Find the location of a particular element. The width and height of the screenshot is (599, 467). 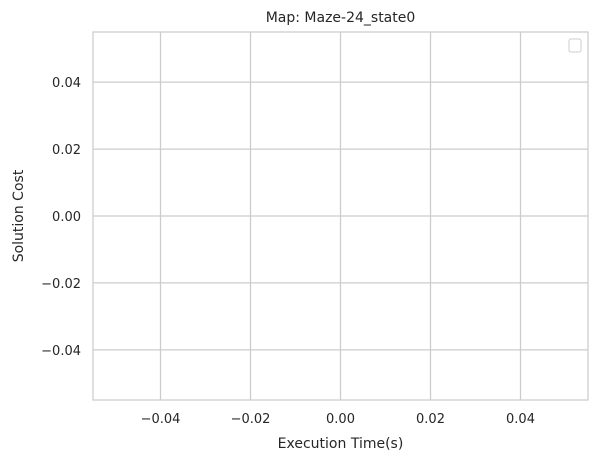

x-tick-label: −0.02 is located at coordinates (251, 419).